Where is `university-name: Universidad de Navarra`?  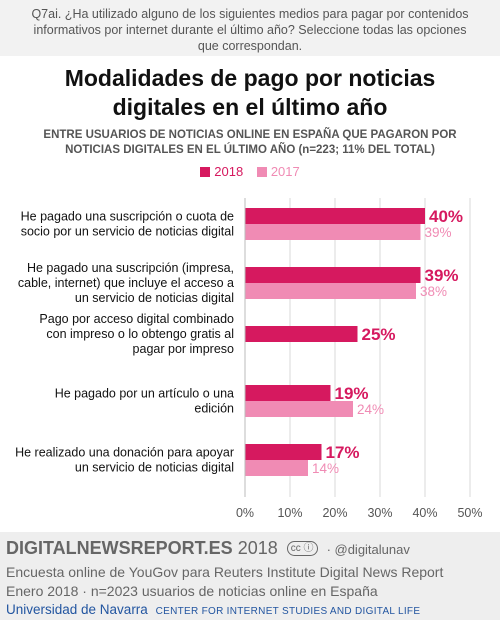
university-name: Universidad de Navarra is located at coordinates (77, 609).